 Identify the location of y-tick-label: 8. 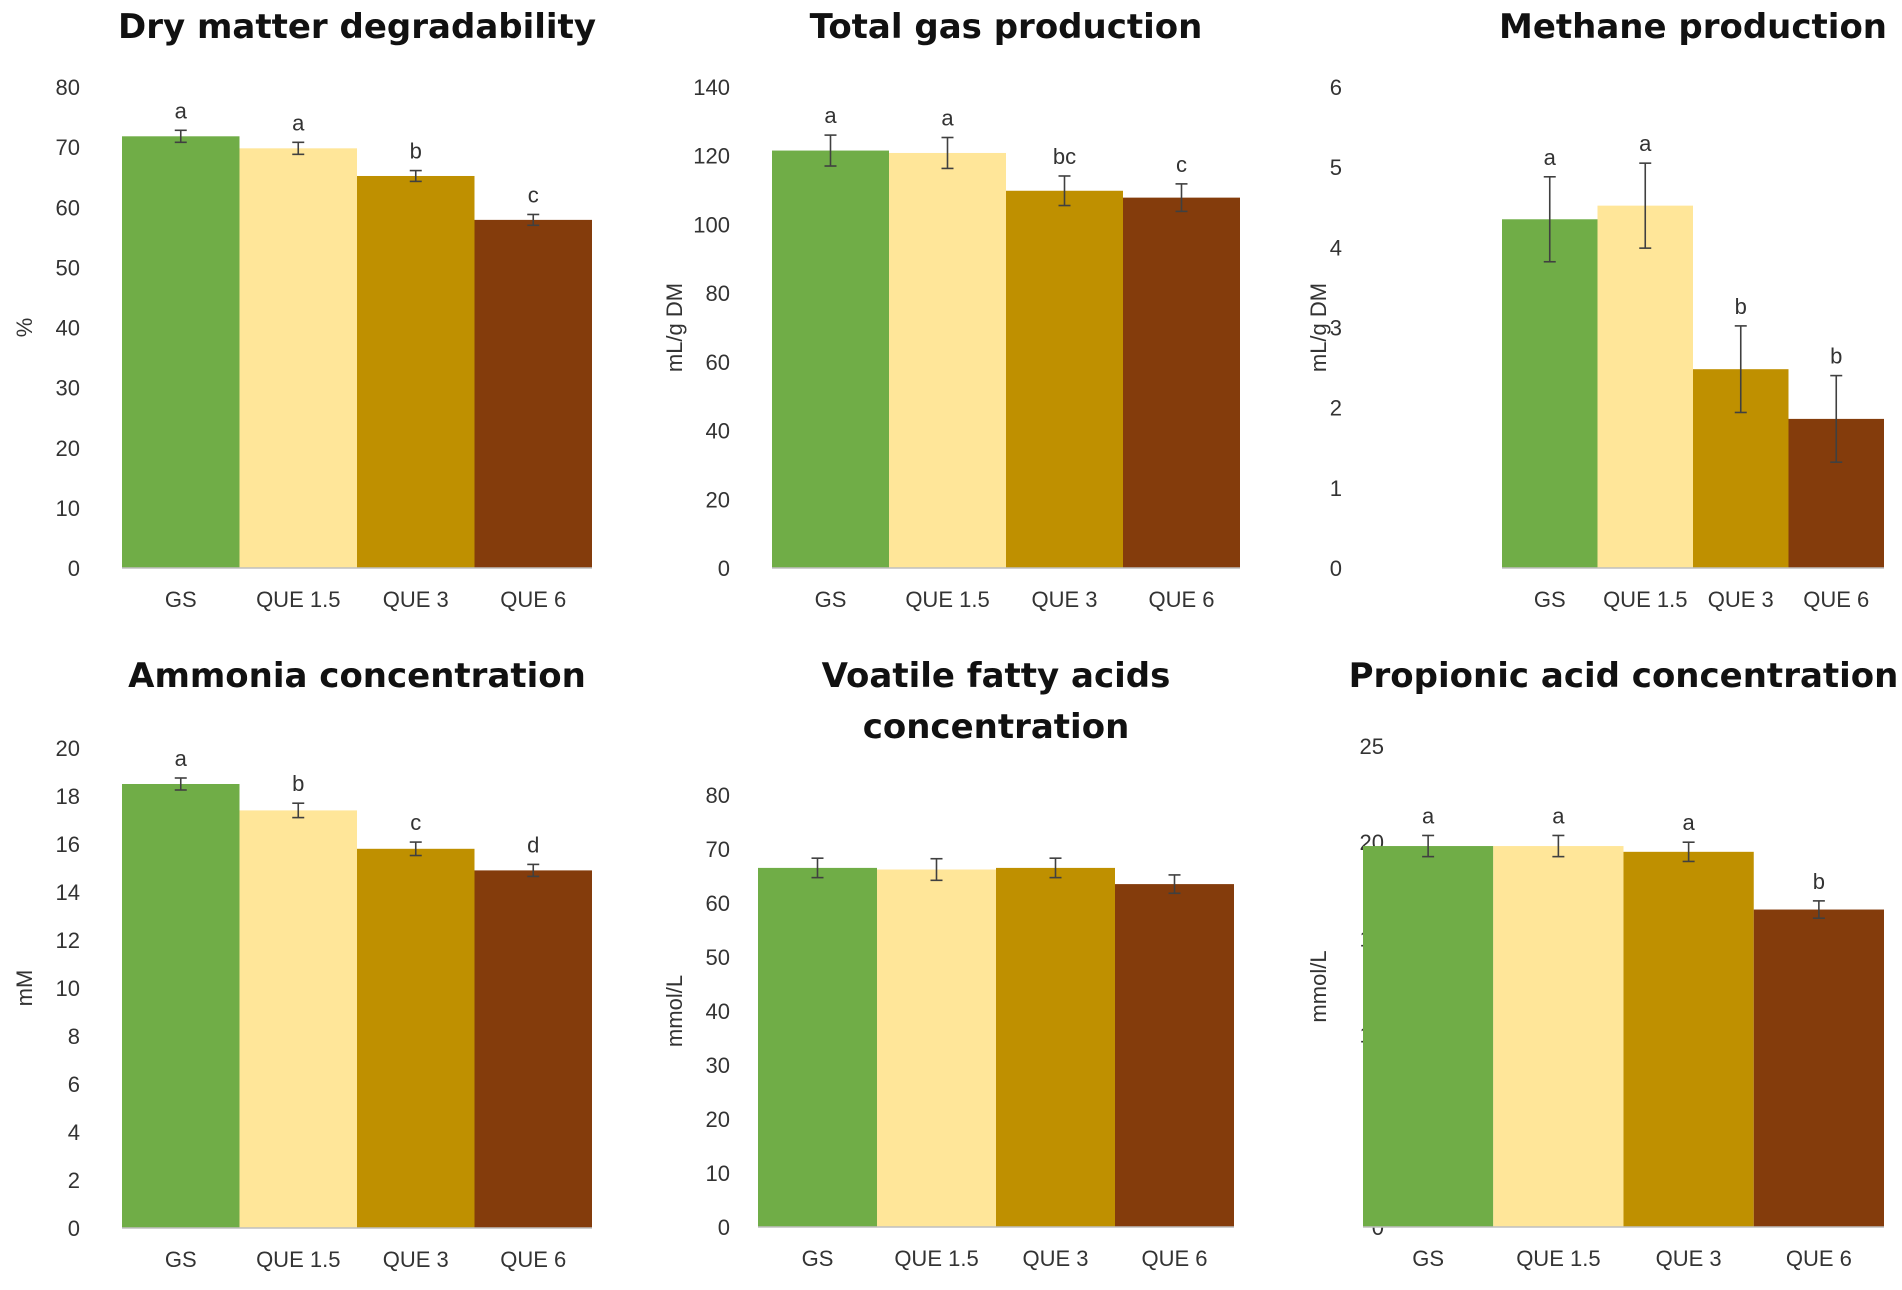
(74, 1036).